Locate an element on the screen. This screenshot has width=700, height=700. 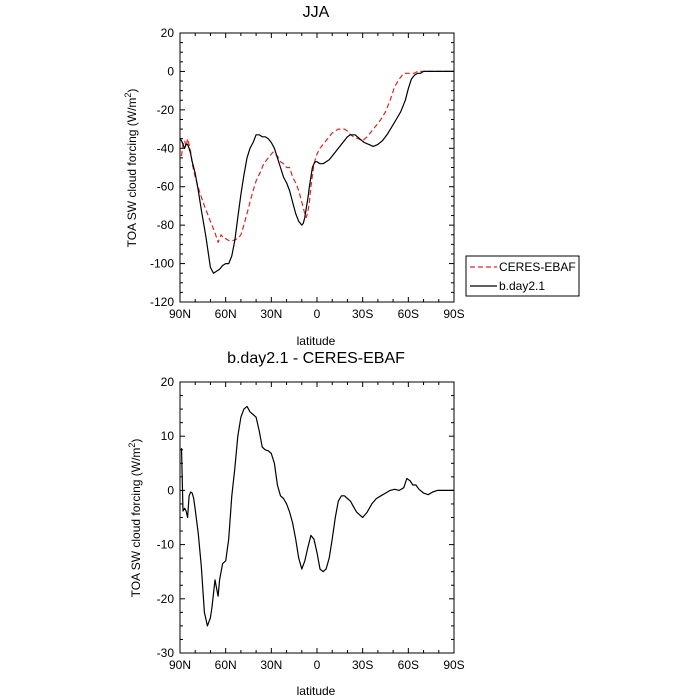
legend-label-b-day2-1: b.day2.1 is located at coordinates (522, 286).